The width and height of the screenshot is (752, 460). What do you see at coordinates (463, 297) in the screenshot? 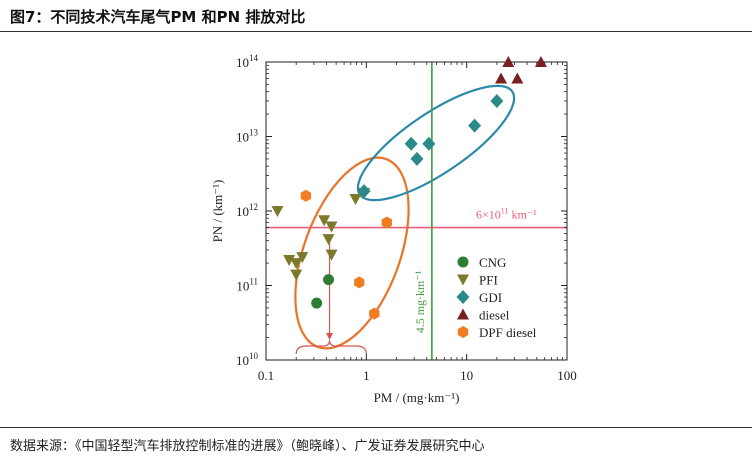
I see `legend-marker-gdi` at bounding box center [463, 297].